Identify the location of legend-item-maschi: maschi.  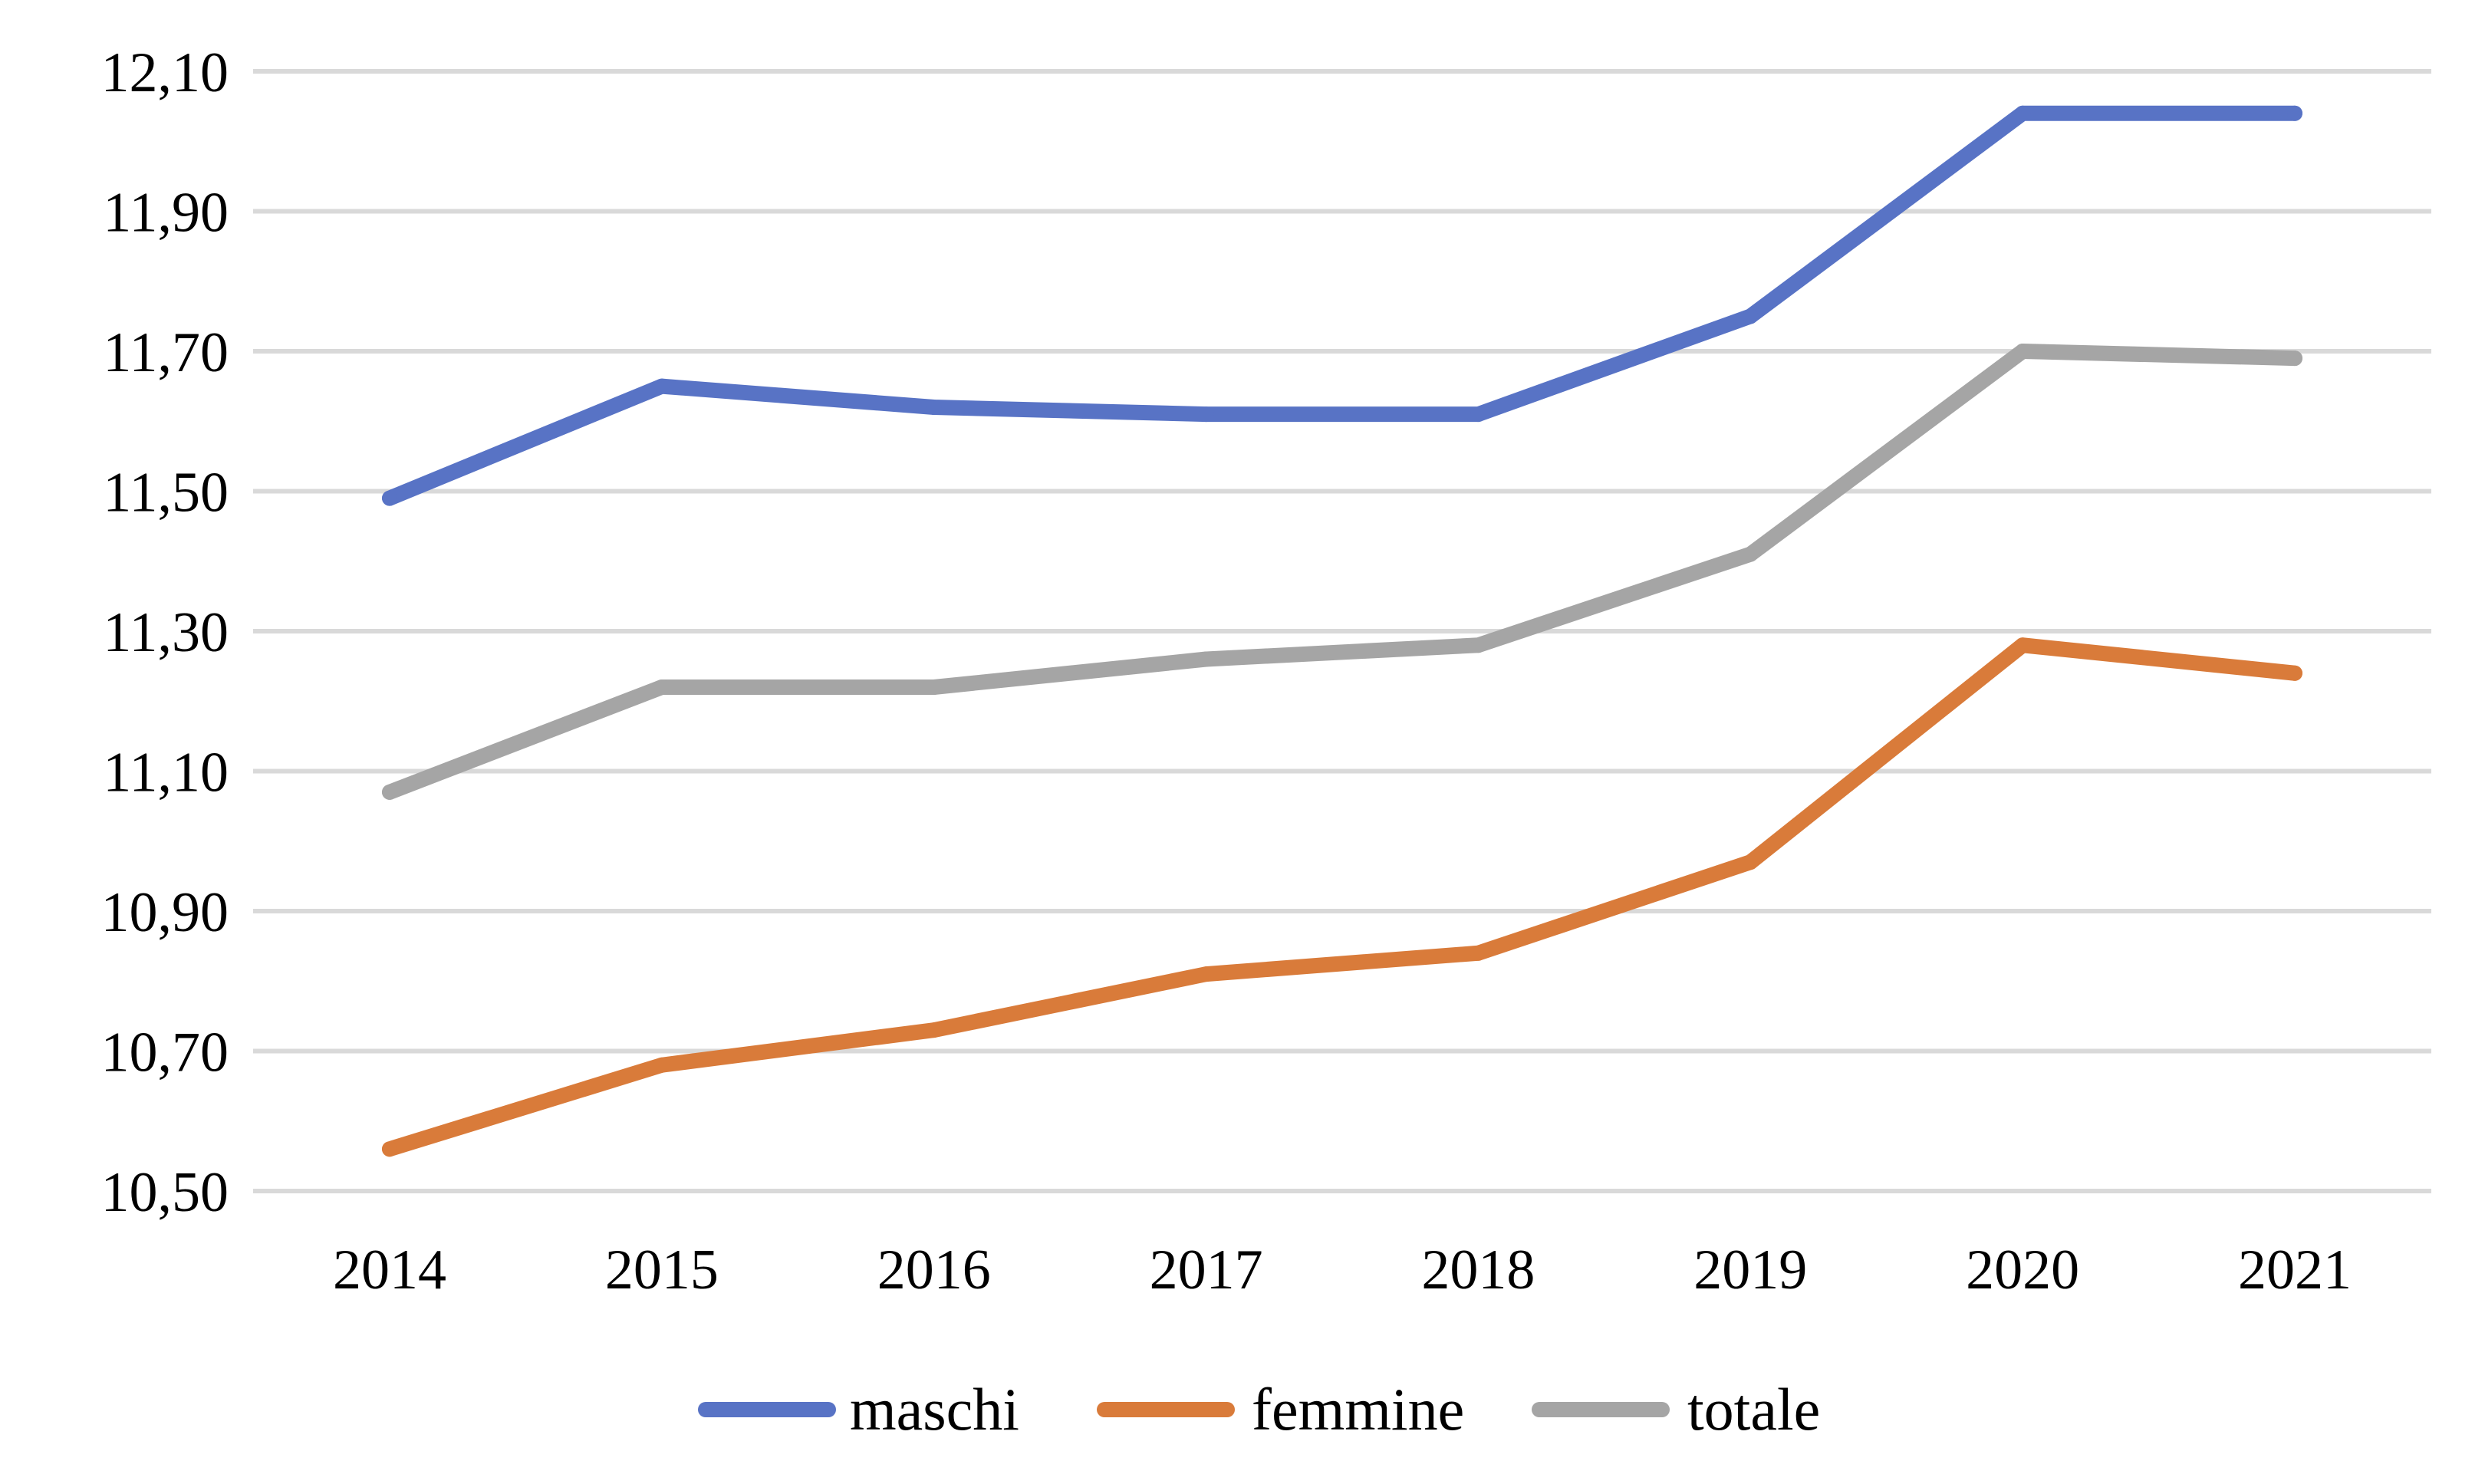
(858, 1409).